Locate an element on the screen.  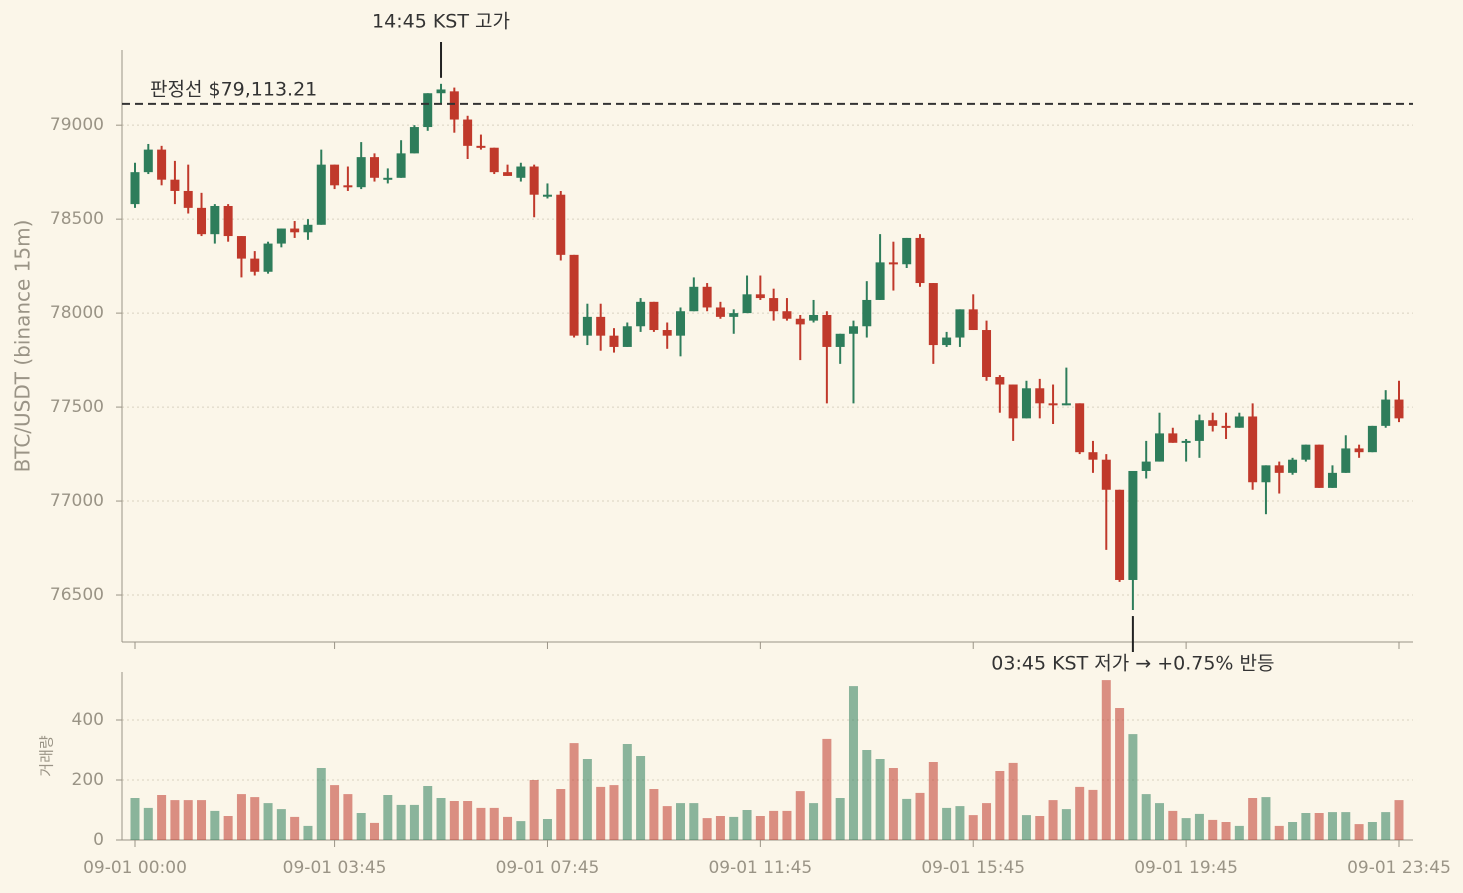
x-tick-label: 09-01 03:45 is located at coordinates (335, 868).